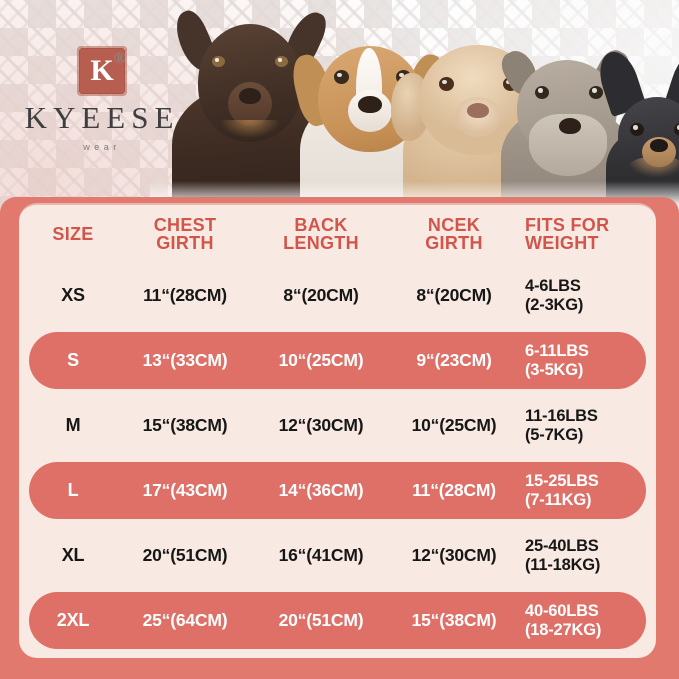  Describe the element at coordinates (119, 58) in the screenshot. I see `registered-trademark-icon: ®` at that location.